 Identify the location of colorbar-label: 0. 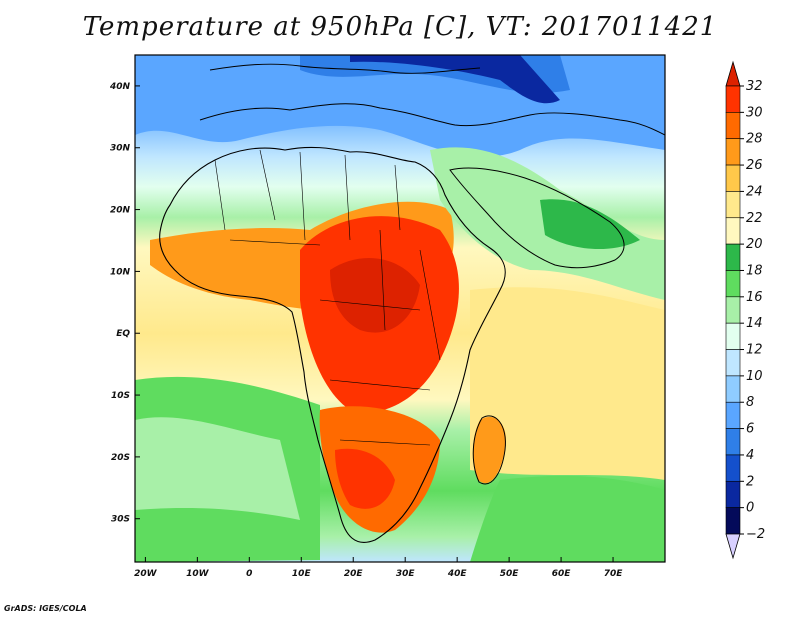
(750, 508).